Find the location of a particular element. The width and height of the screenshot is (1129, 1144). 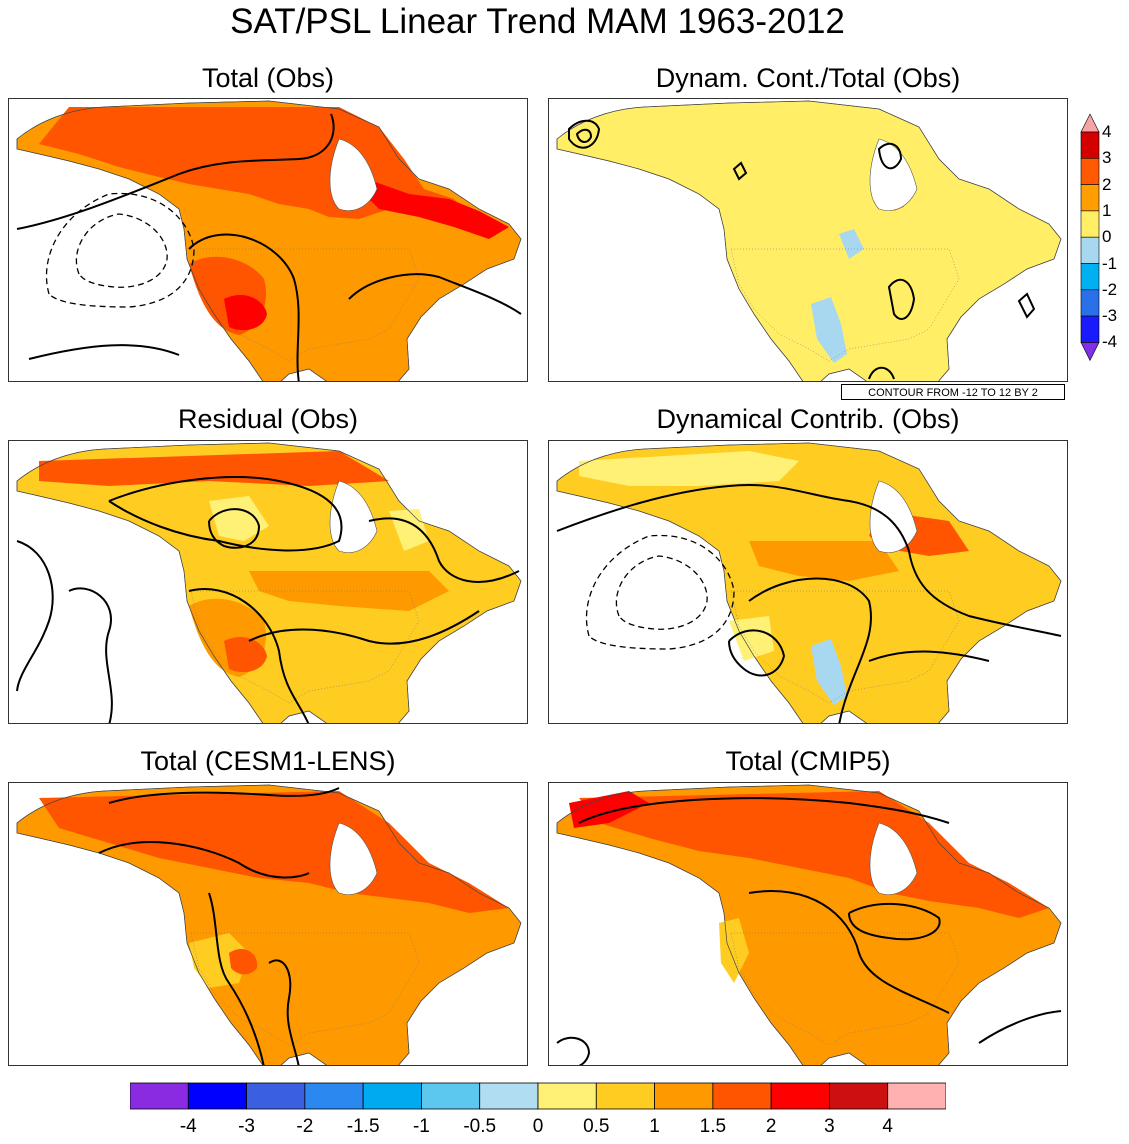

trend-colorbar-label: 2 is located at coordinates (771, 1126).